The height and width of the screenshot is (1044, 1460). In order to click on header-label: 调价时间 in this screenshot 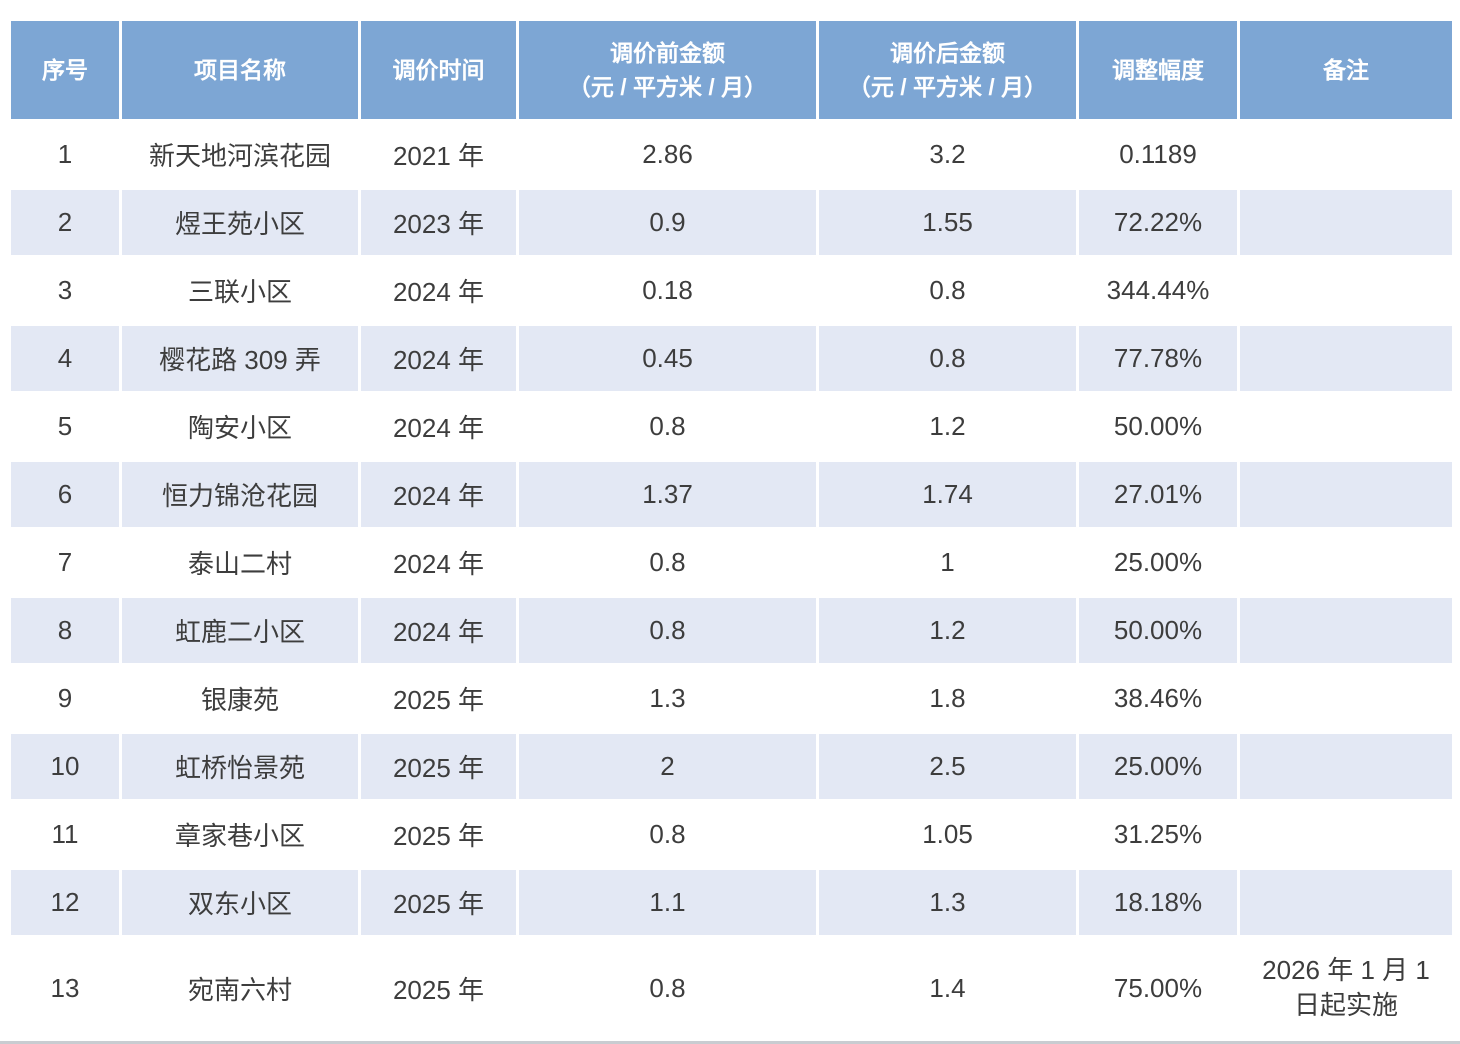, I will do `click(438, 69)`.